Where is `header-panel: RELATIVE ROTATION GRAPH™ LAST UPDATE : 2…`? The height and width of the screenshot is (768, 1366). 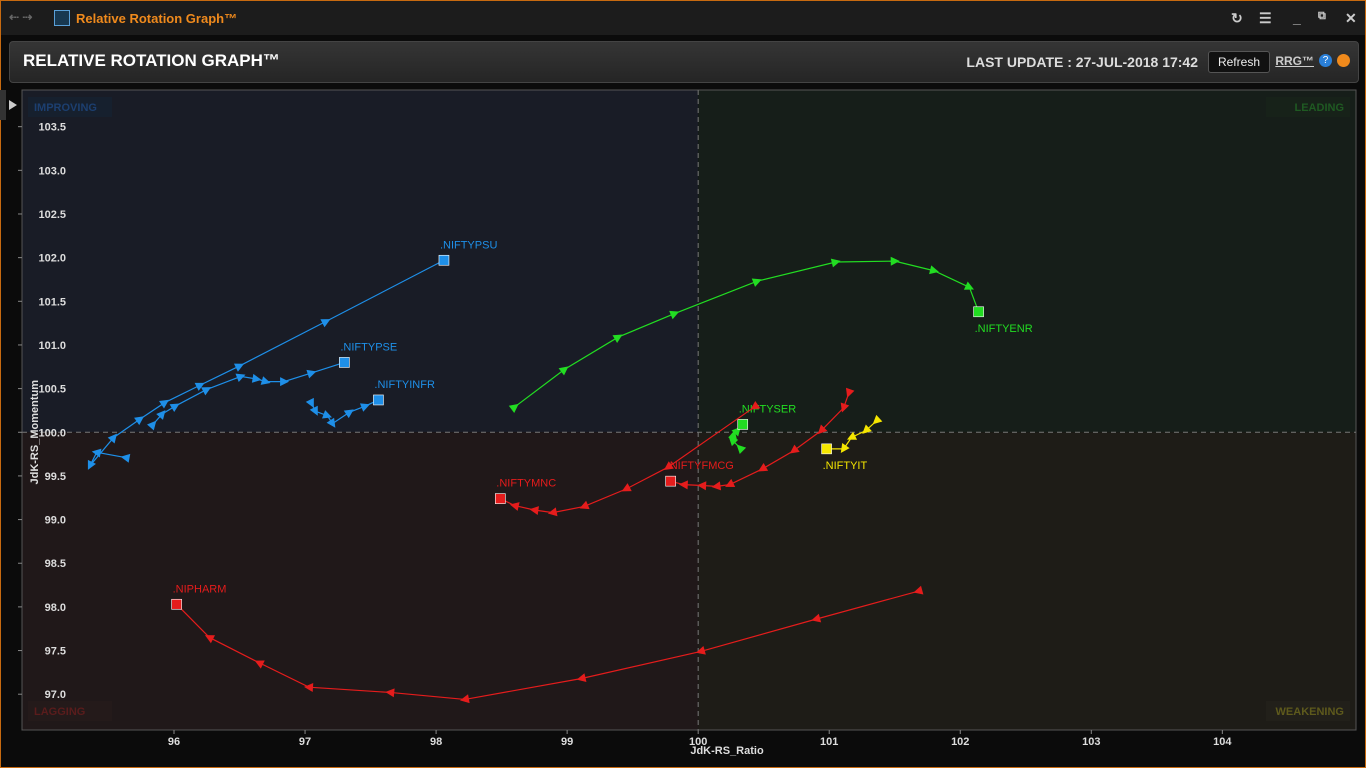
header-panel: RELATIVE ROTATION GRAPH™ LAST UPDATE : 2… is located at coordinates (684, 62).